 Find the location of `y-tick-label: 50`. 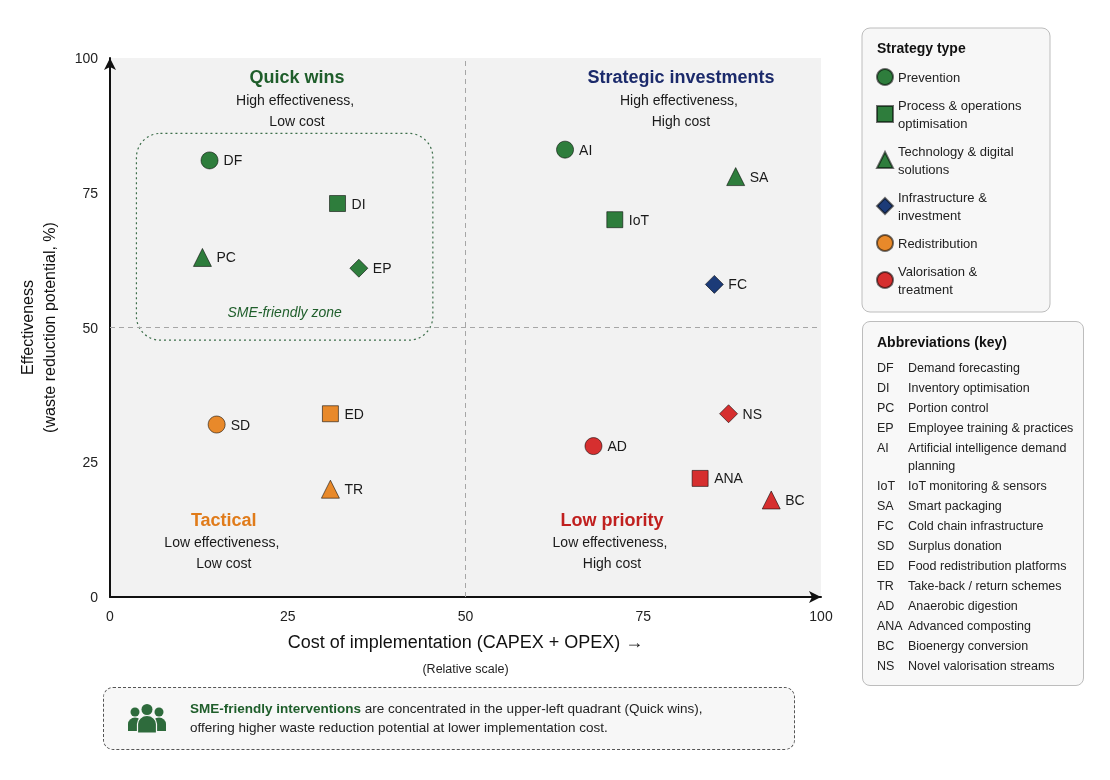

y-tick-label: 50 is located at coordinates (90, 327).